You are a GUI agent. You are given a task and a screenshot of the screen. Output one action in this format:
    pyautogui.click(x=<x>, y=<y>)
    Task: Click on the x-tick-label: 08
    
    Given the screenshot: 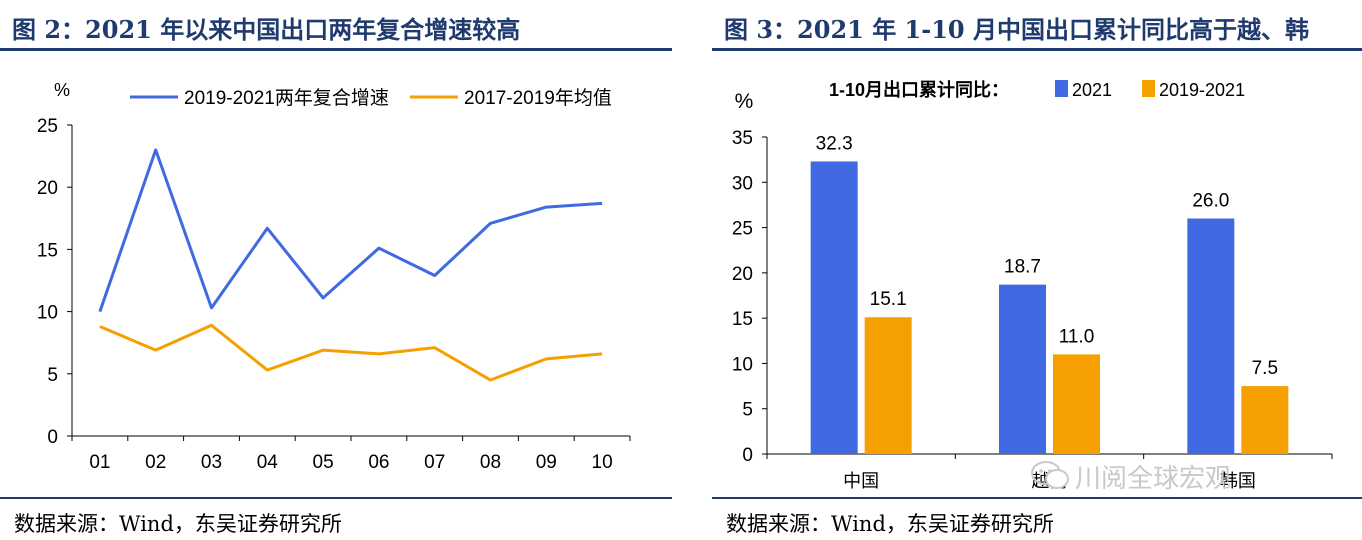 What is the action you would take?
    pyautogui.click(x=490, y=462)
    